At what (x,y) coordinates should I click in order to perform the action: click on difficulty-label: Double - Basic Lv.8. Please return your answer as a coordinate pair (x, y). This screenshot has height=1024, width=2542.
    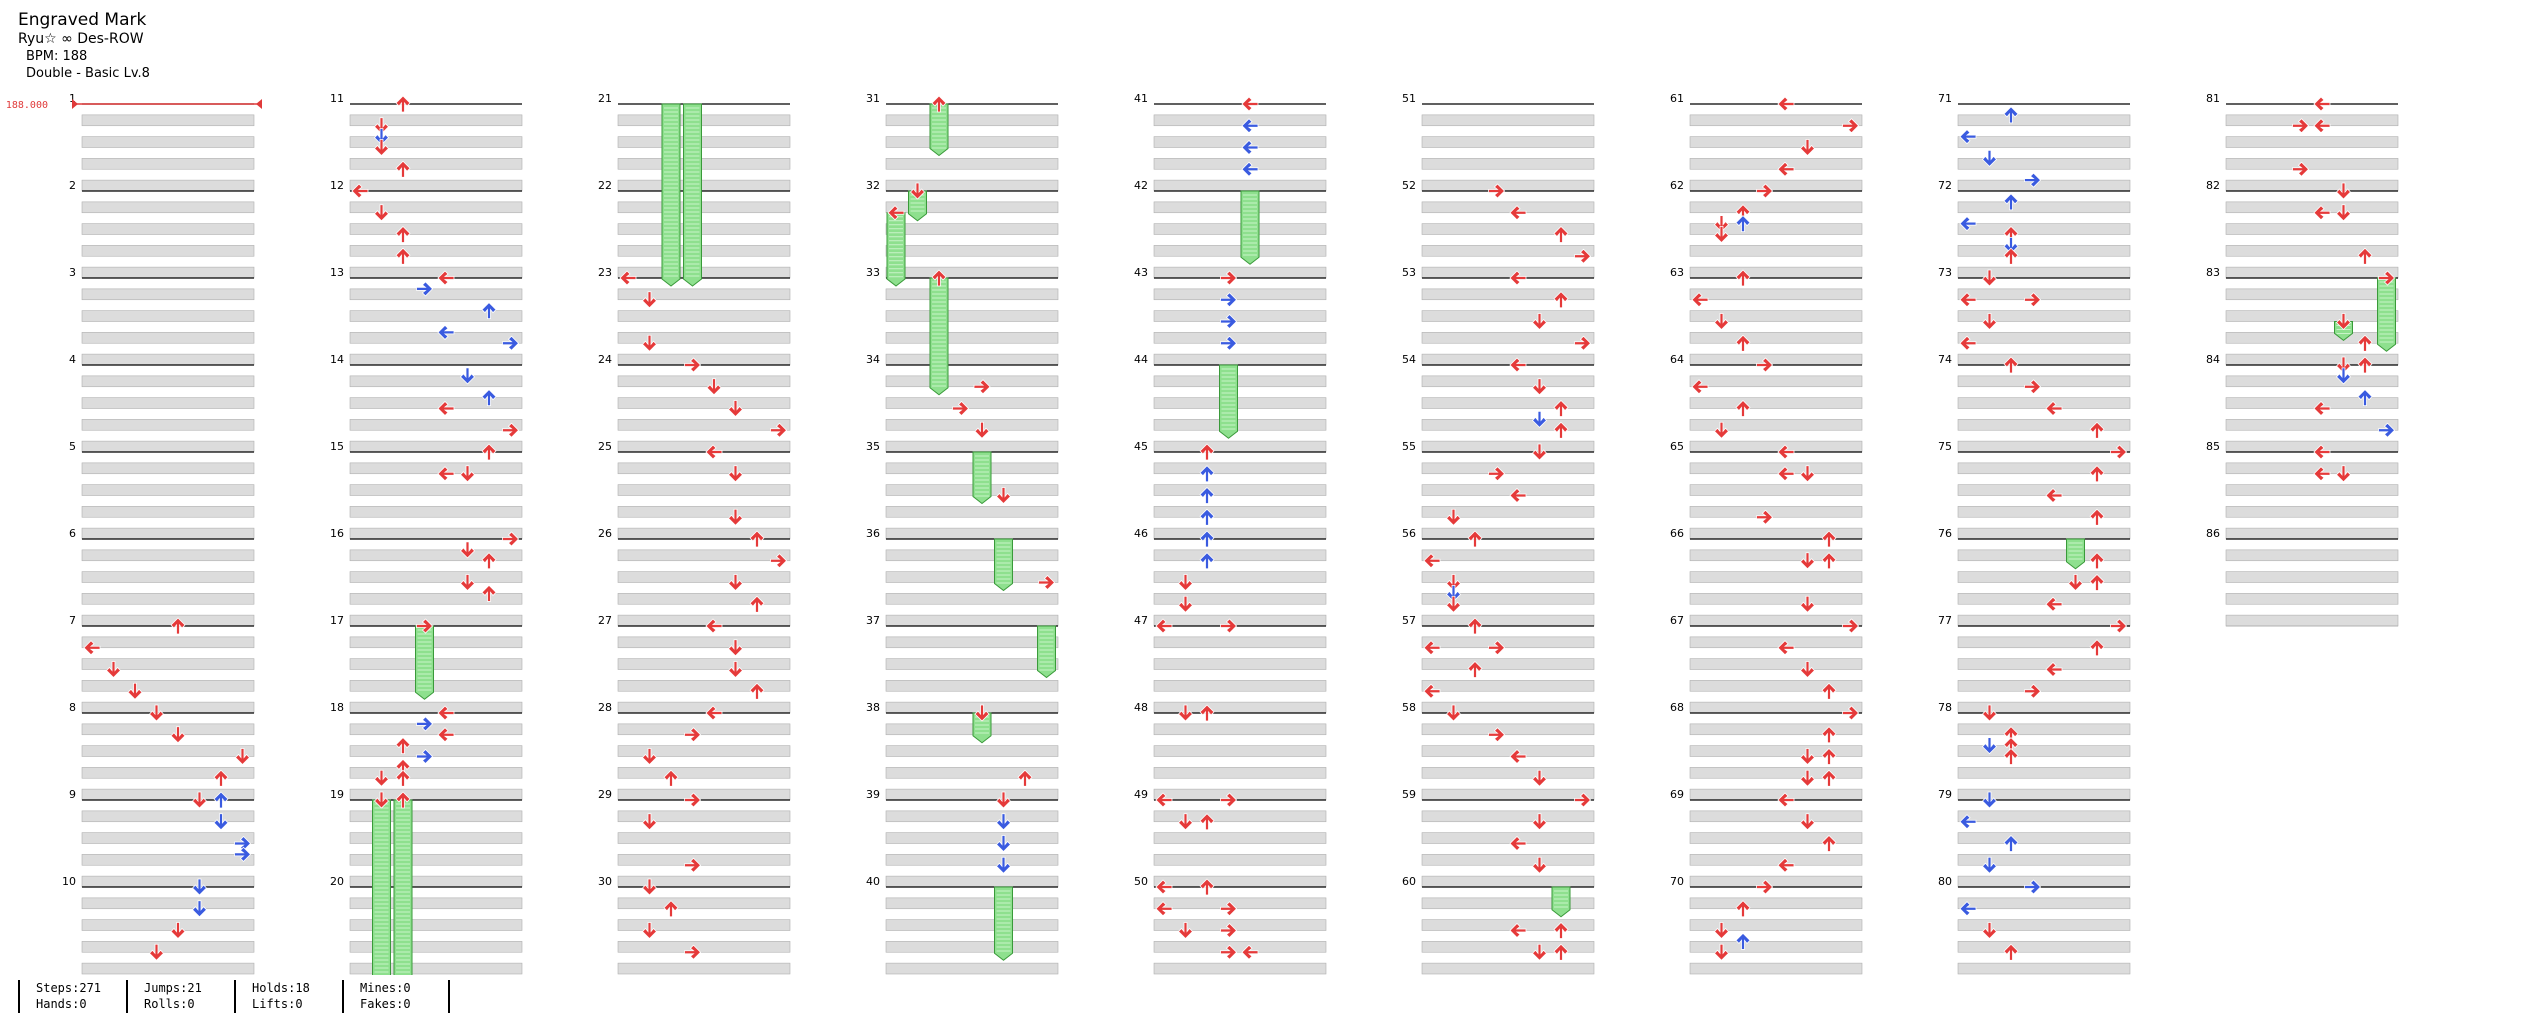
    Looking at the image, I should click on (88, 73).